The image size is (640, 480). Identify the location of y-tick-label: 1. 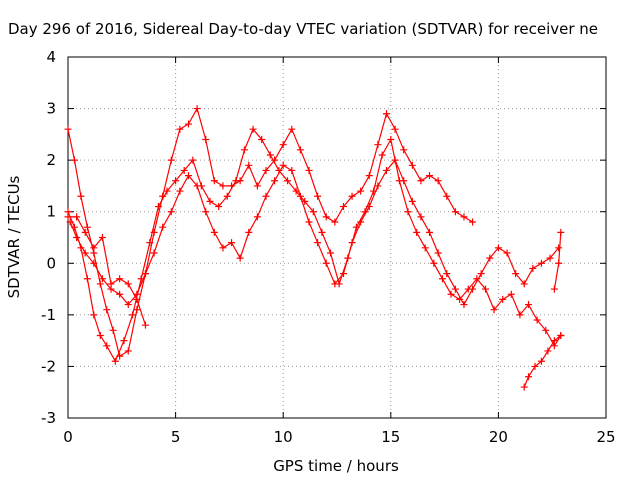
(51, 212).